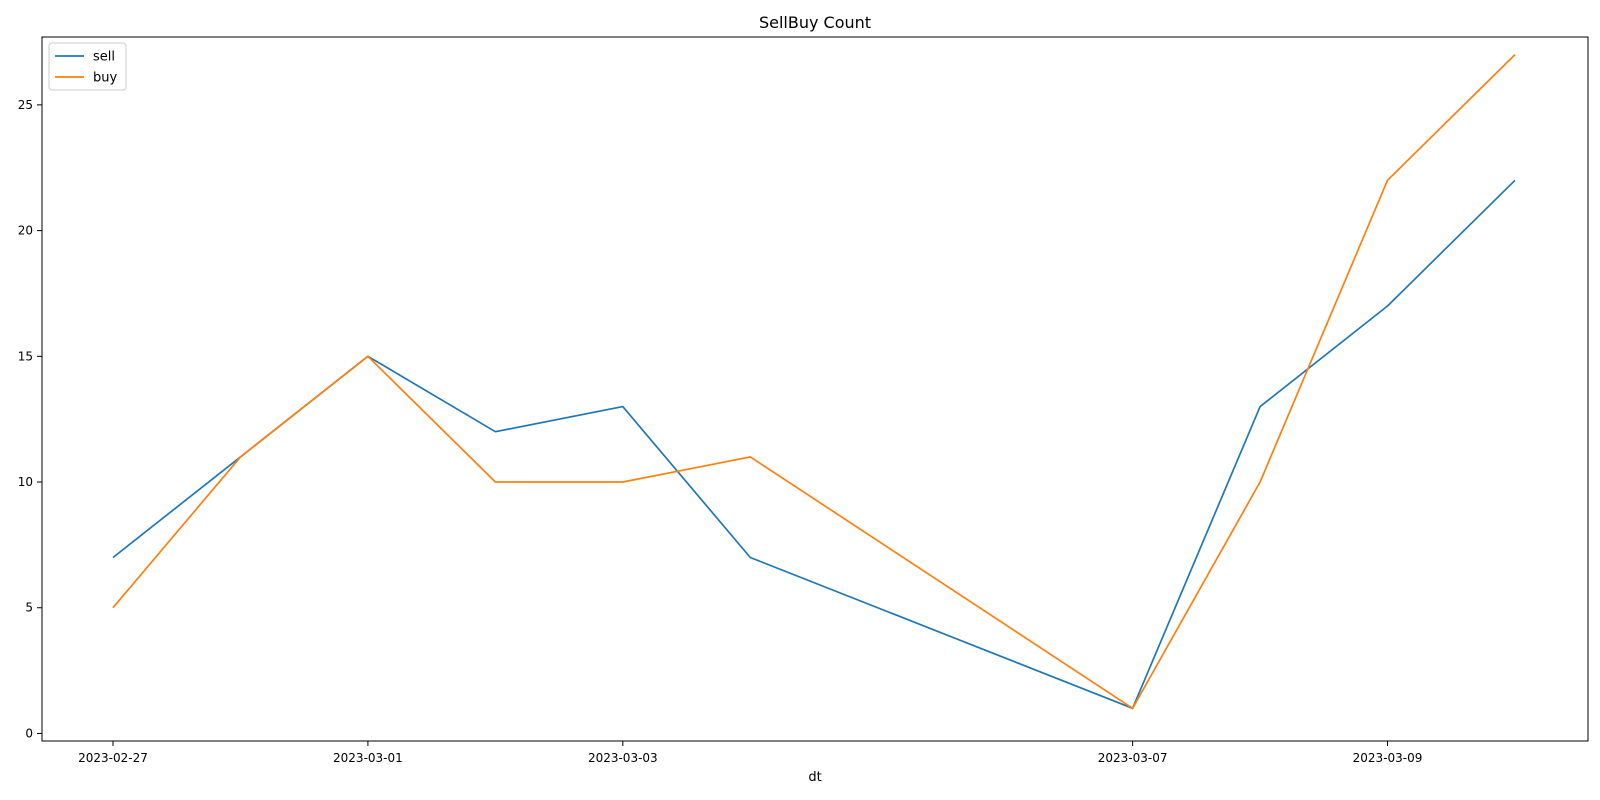  I want to click on y-axis: 0 5 10 15 20 25, so click(30, 419).